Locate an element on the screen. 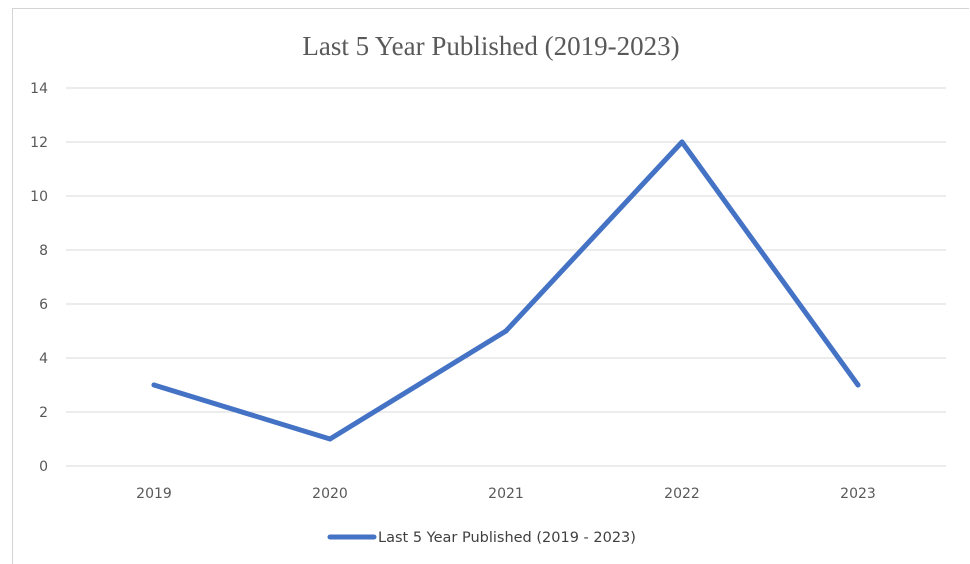  x-tick-label: 2019 is located at coordinates (154, 494).